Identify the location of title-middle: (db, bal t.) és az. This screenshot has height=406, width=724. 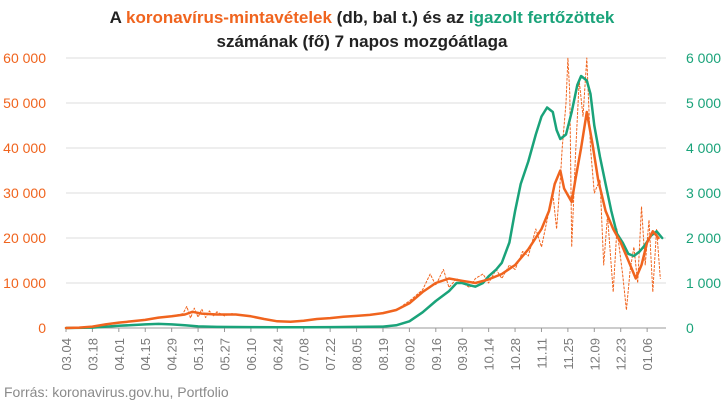
(400, 17).